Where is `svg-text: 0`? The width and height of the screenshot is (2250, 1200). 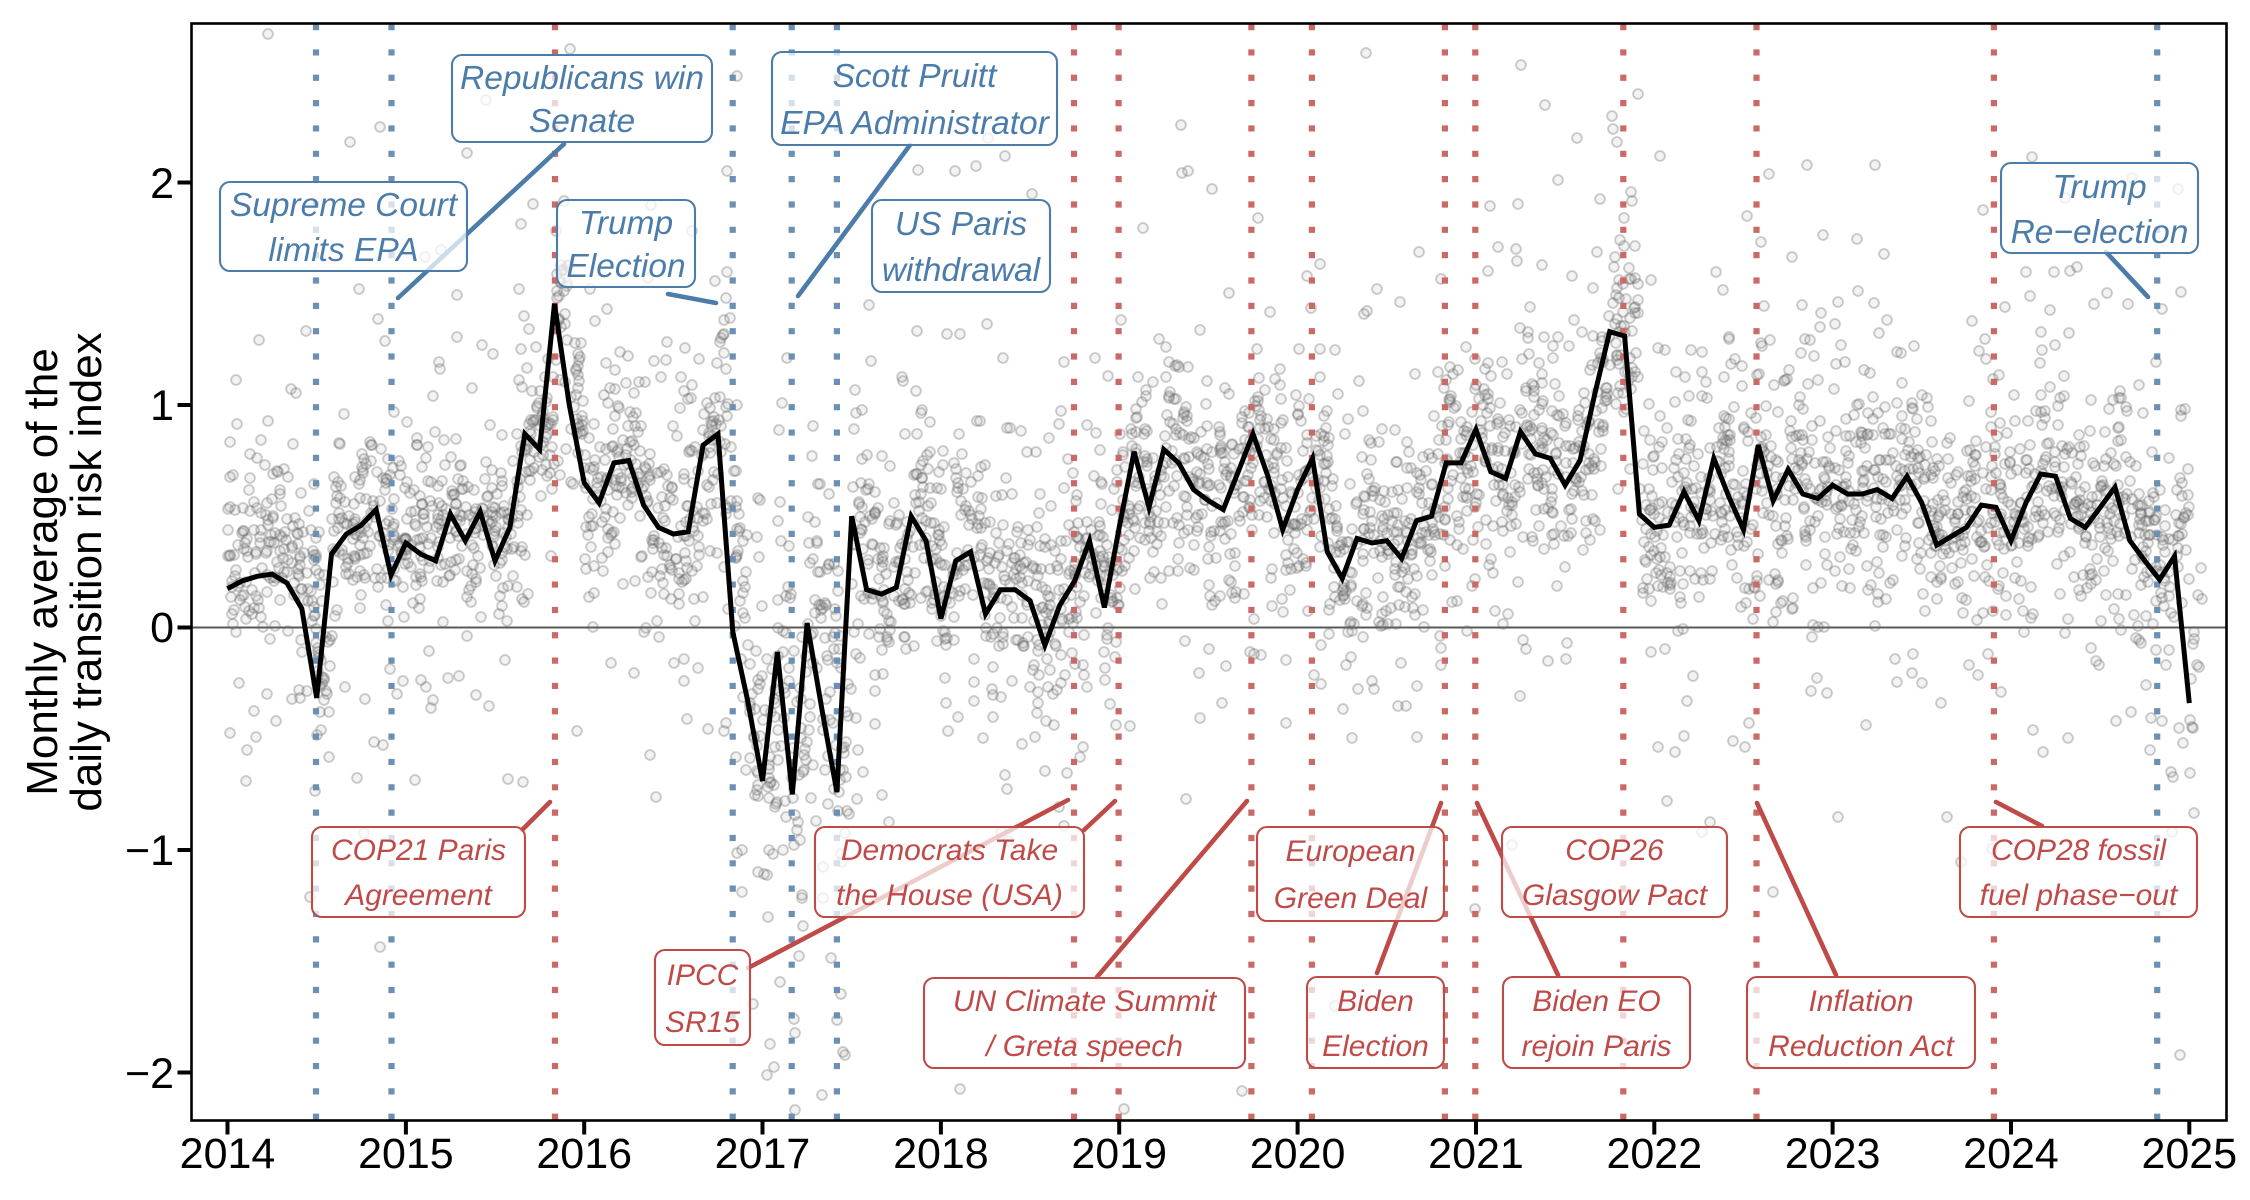
svg-text: 0 is located at coordinates (162, 628).